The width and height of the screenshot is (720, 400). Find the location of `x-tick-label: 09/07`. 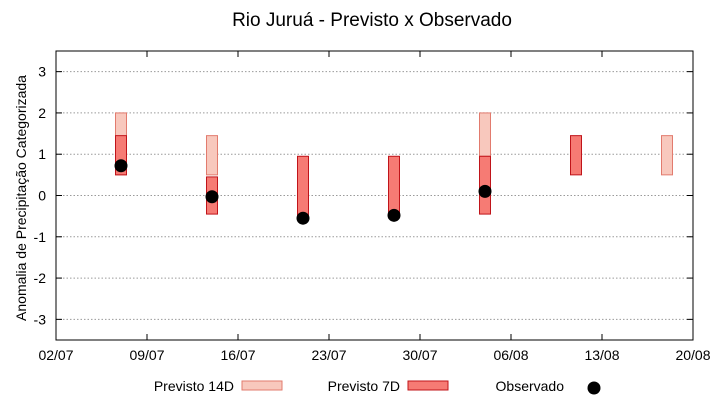

x-tick-label: 09/07 is located at coordinates (146, 355).